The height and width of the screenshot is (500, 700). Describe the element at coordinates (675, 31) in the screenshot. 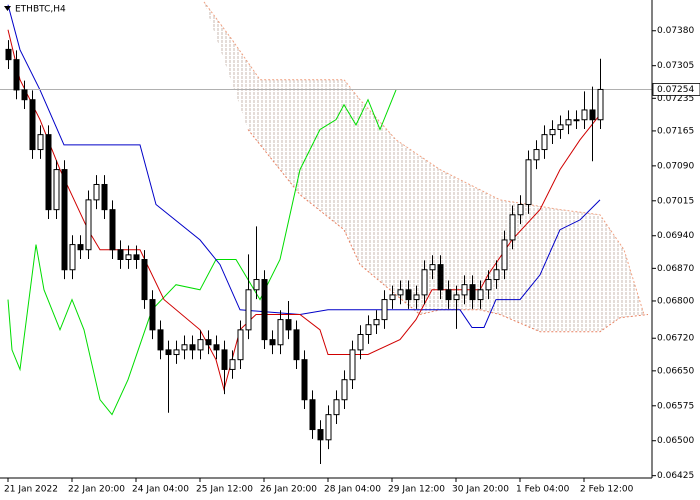

I see `y-tick-label: 0.07380` at that location.